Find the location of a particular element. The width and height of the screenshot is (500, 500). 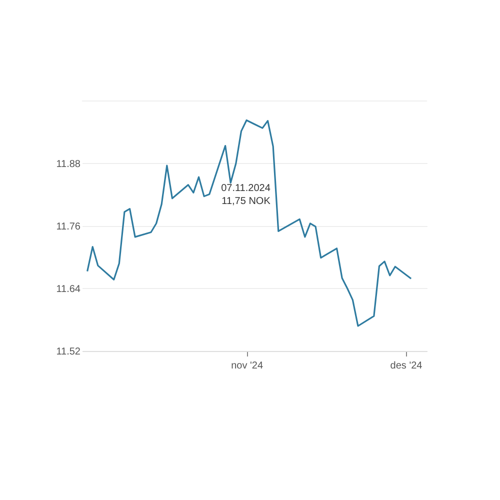

y-tick-label: 11.64 is located at coordinates (68, 289).